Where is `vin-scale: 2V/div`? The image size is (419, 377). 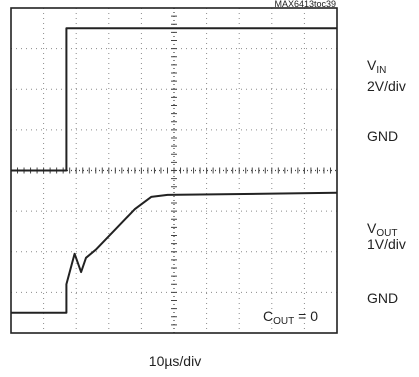
vin-scale: 2V/div is located at coordinates (386, 86).